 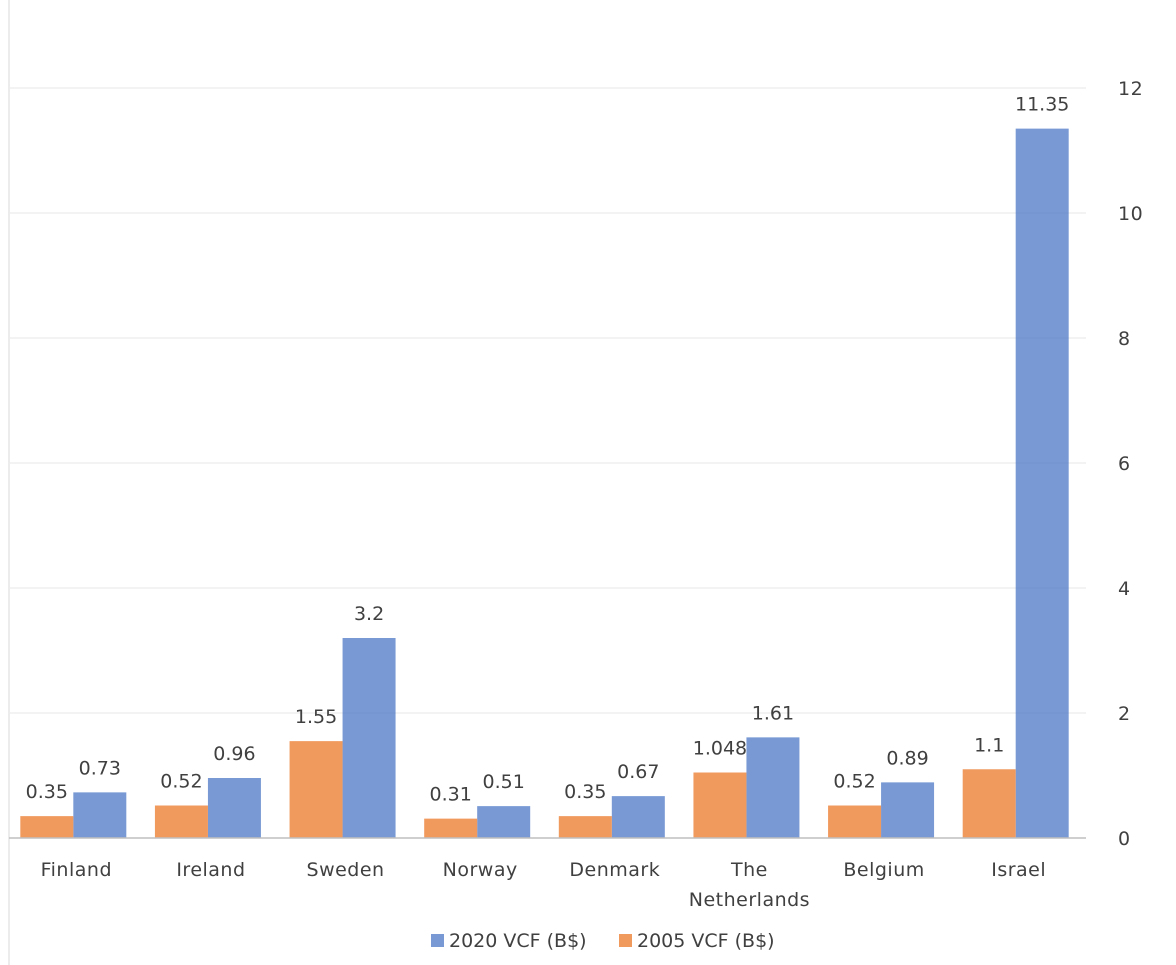 I want to click on data-label-2005: 1.1, so click(x=989, y=745).